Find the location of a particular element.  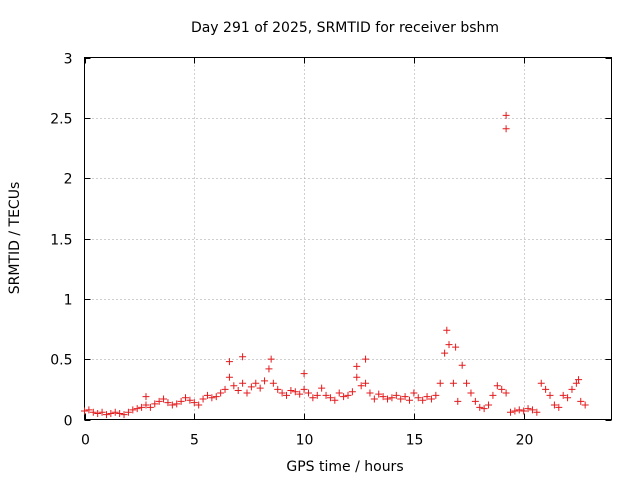

y-tick-label: 1 is located at coordinates (68, 301).